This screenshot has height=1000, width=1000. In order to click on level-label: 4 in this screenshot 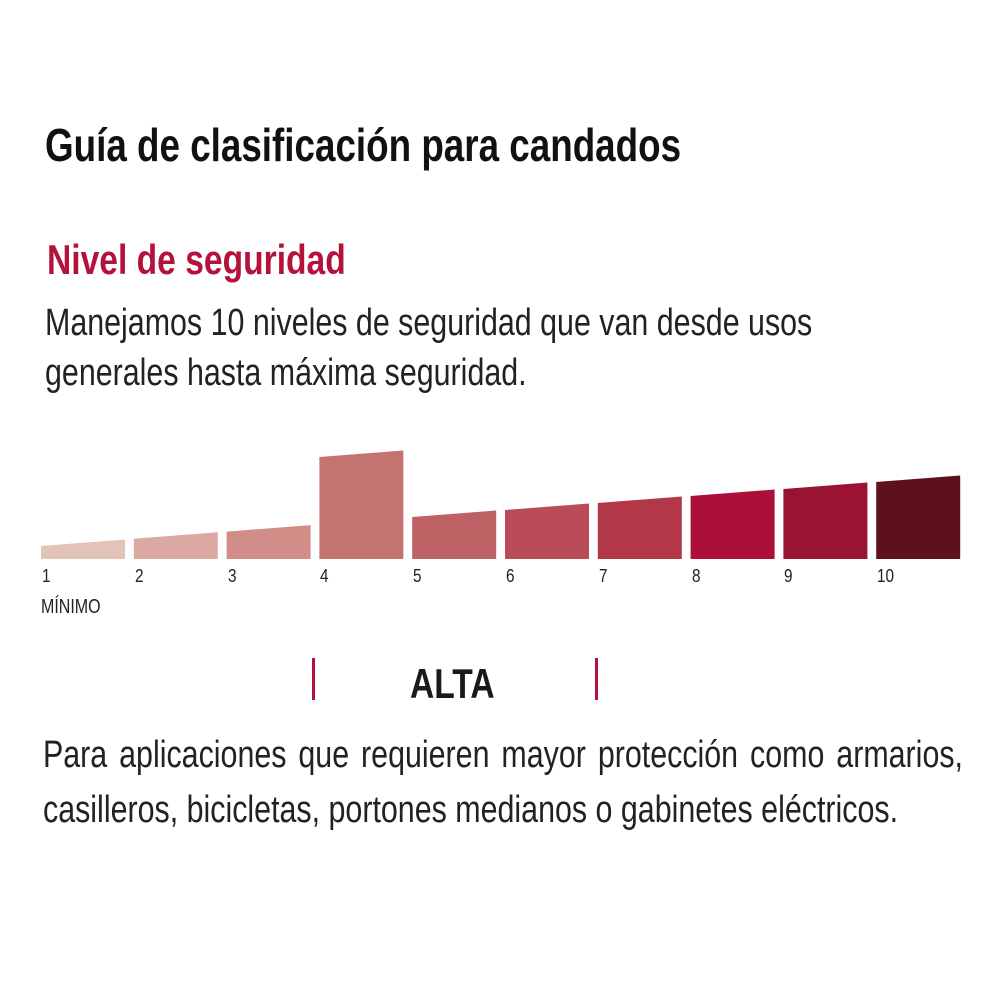, I will do `click(324, 576)`.